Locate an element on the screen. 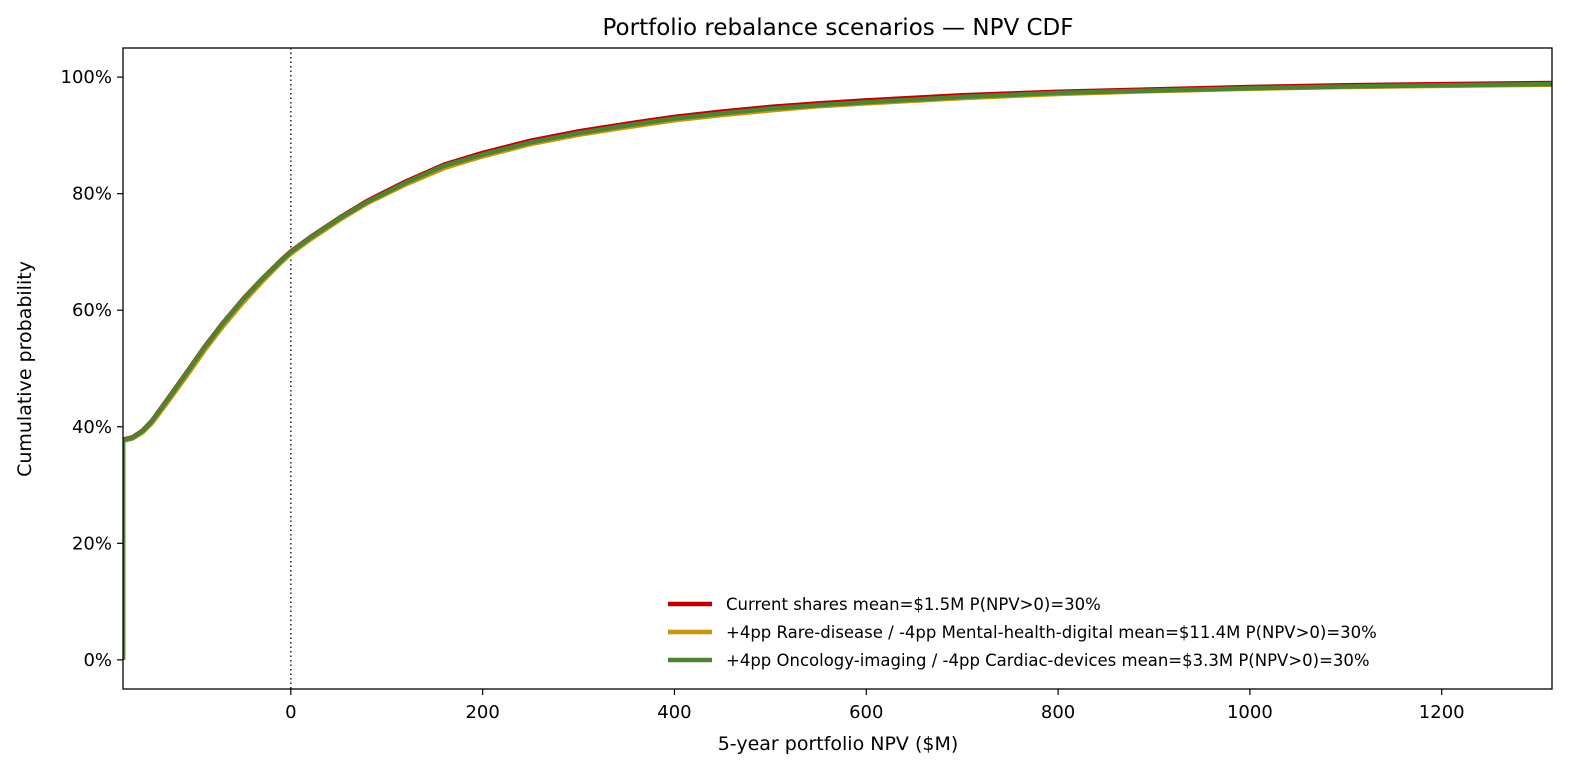  y-tick-label: 60% is located at coordinates (92, 310).